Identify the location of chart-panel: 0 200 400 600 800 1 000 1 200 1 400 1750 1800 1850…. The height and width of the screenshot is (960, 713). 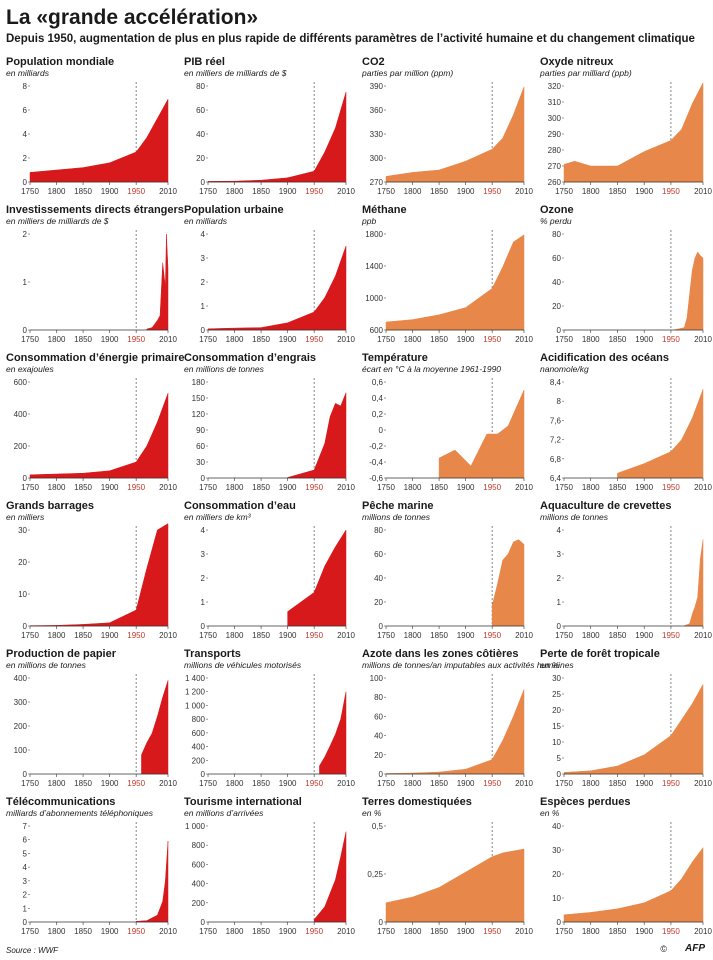
(269, 722).